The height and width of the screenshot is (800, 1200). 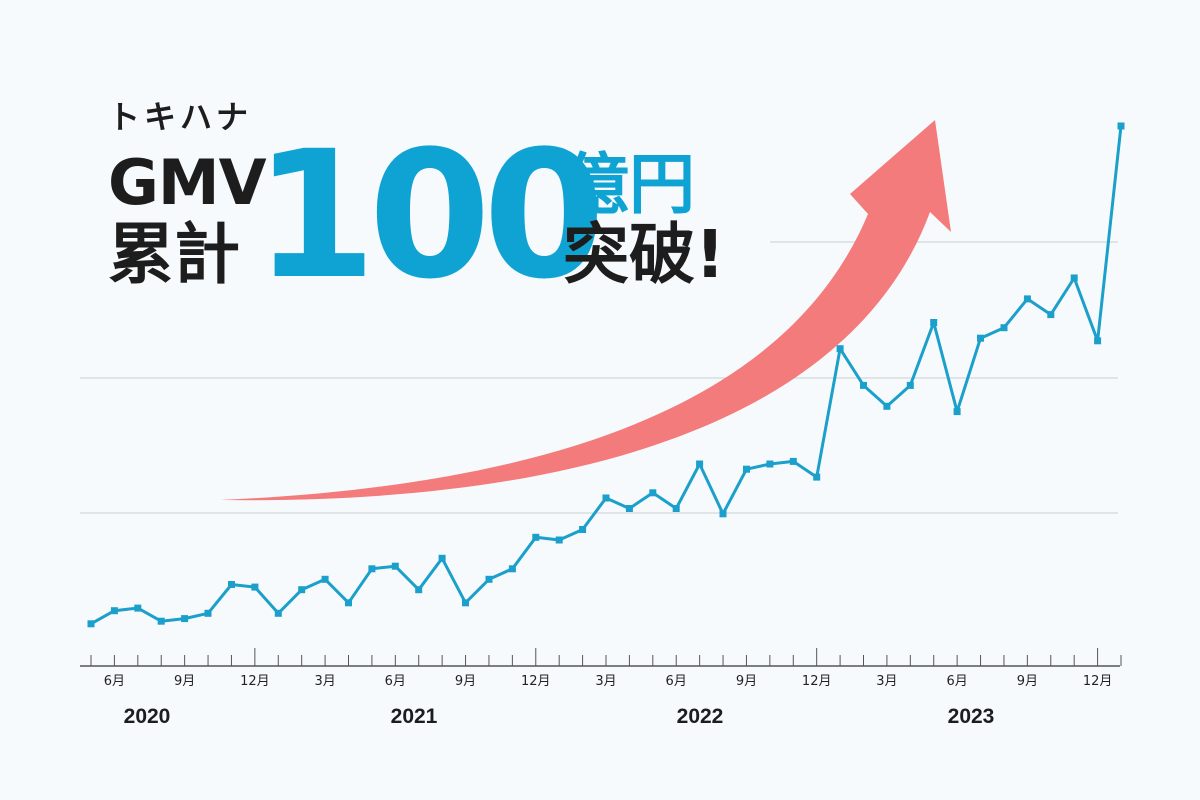 What do you see at coordinates (559, 716) in the screenshot?
I see `year-labels: 2020 2021 2022 2023` at bounding box center [559, 716].